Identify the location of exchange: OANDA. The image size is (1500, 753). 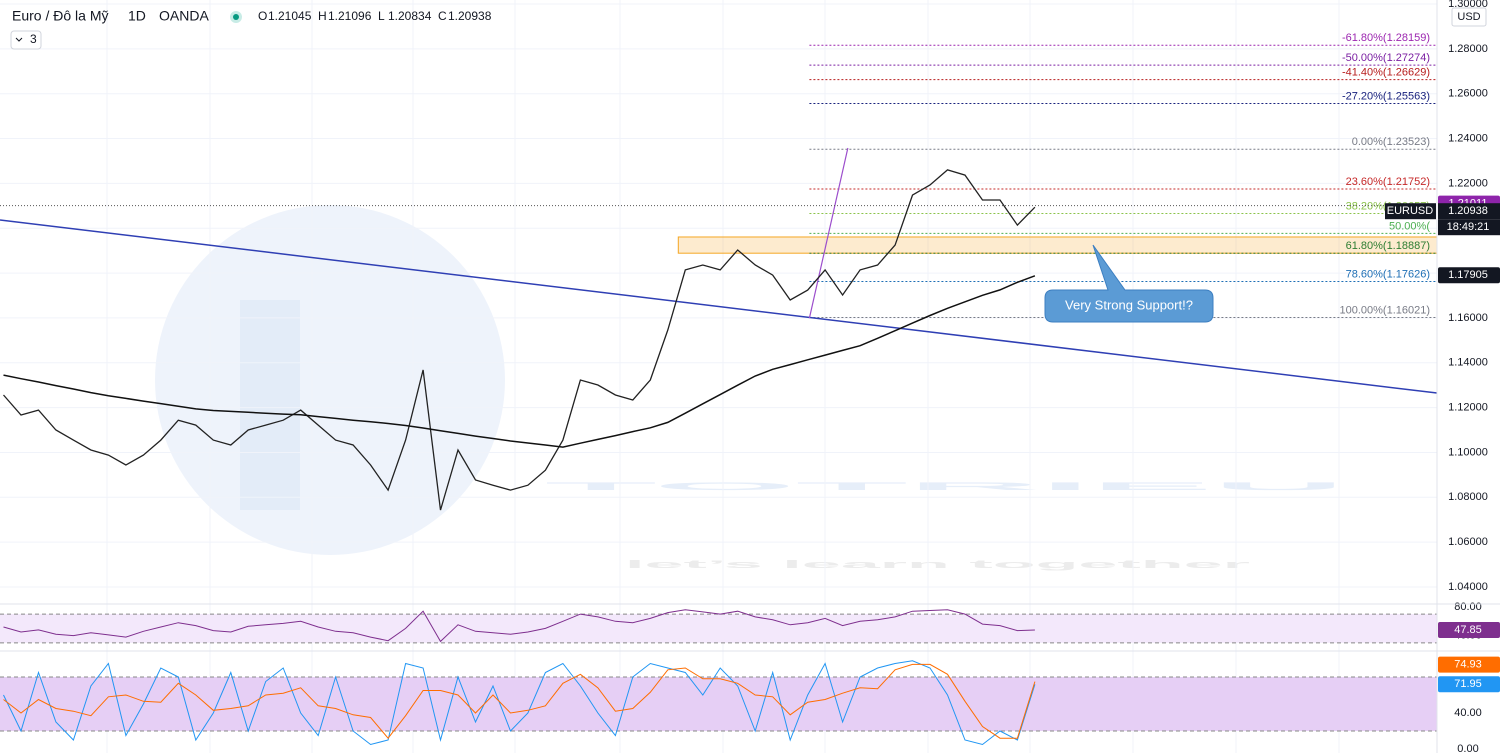
(184, 16).